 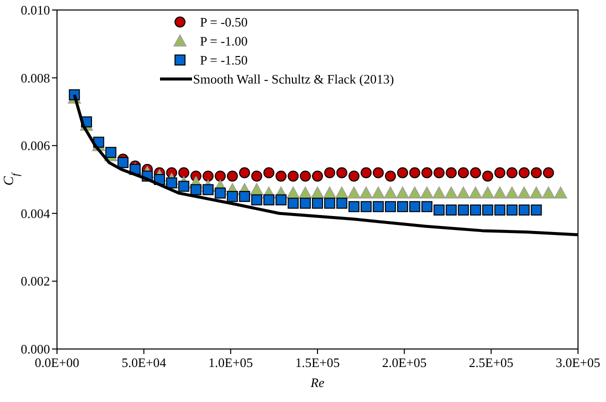 I want to click on x-tick-label: 1.0E+05, so click(x=230, y=362).